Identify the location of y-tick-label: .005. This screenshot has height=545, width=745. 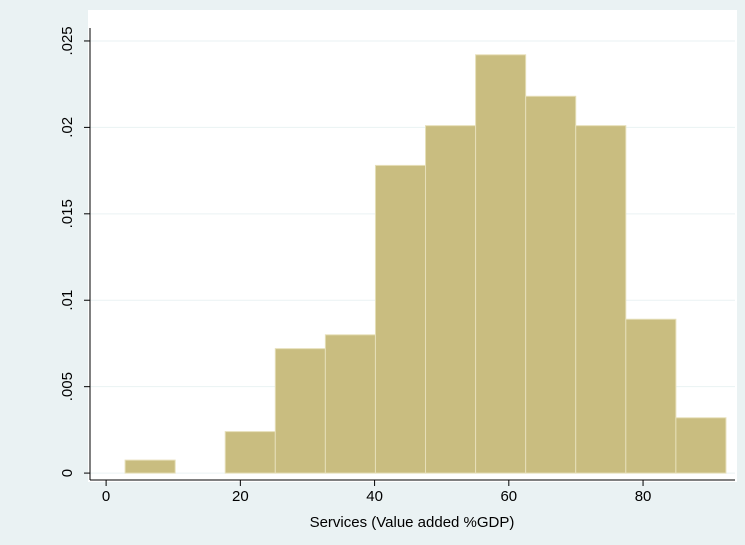
(67, 386).